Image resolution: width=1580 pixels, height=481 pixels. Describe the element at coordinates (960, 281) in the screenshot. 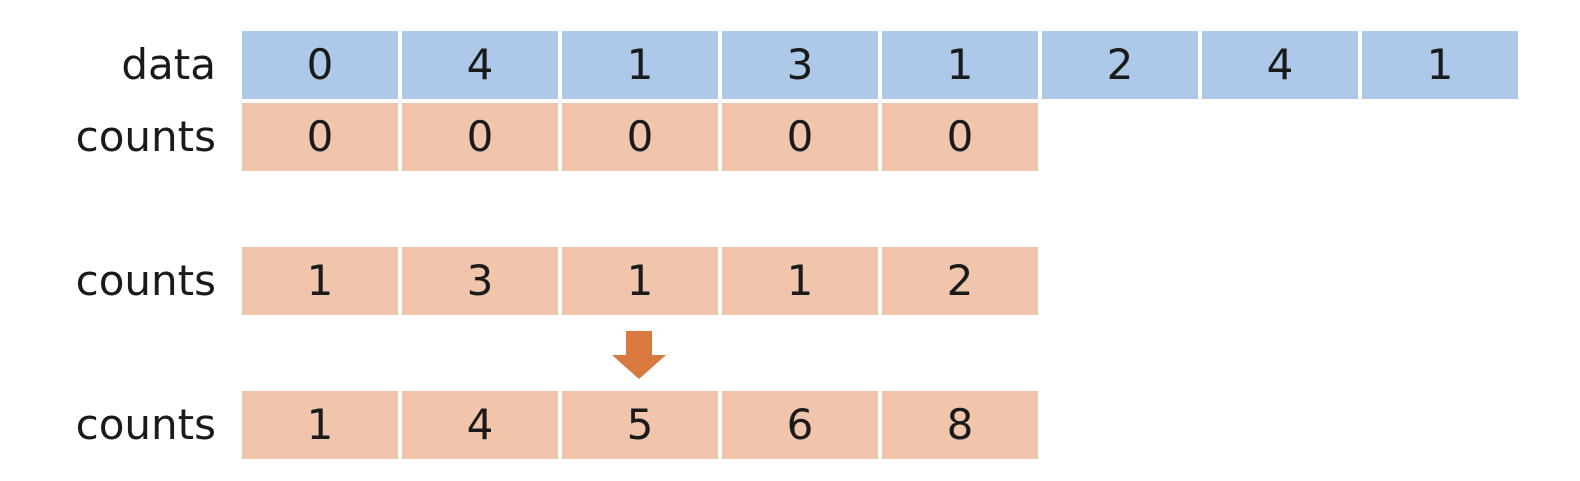

I see `counts-cell-4: 2` at that location.